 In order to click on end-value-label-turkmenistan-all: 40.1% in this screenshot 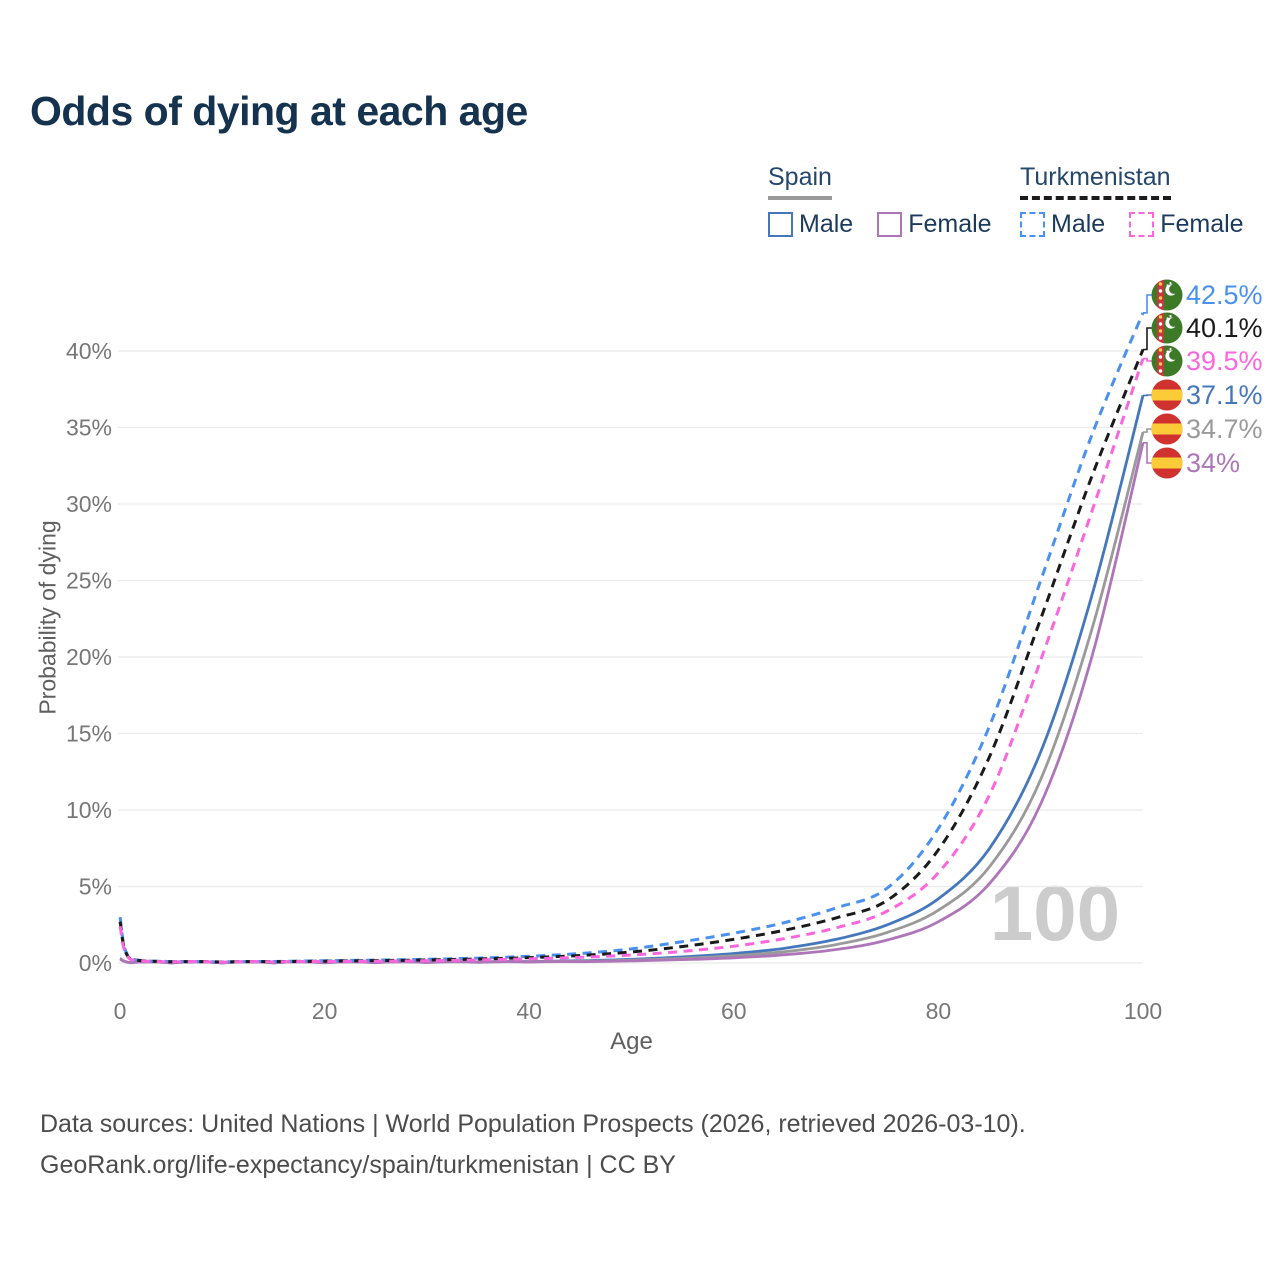, I will do `click(1224, 328)`.